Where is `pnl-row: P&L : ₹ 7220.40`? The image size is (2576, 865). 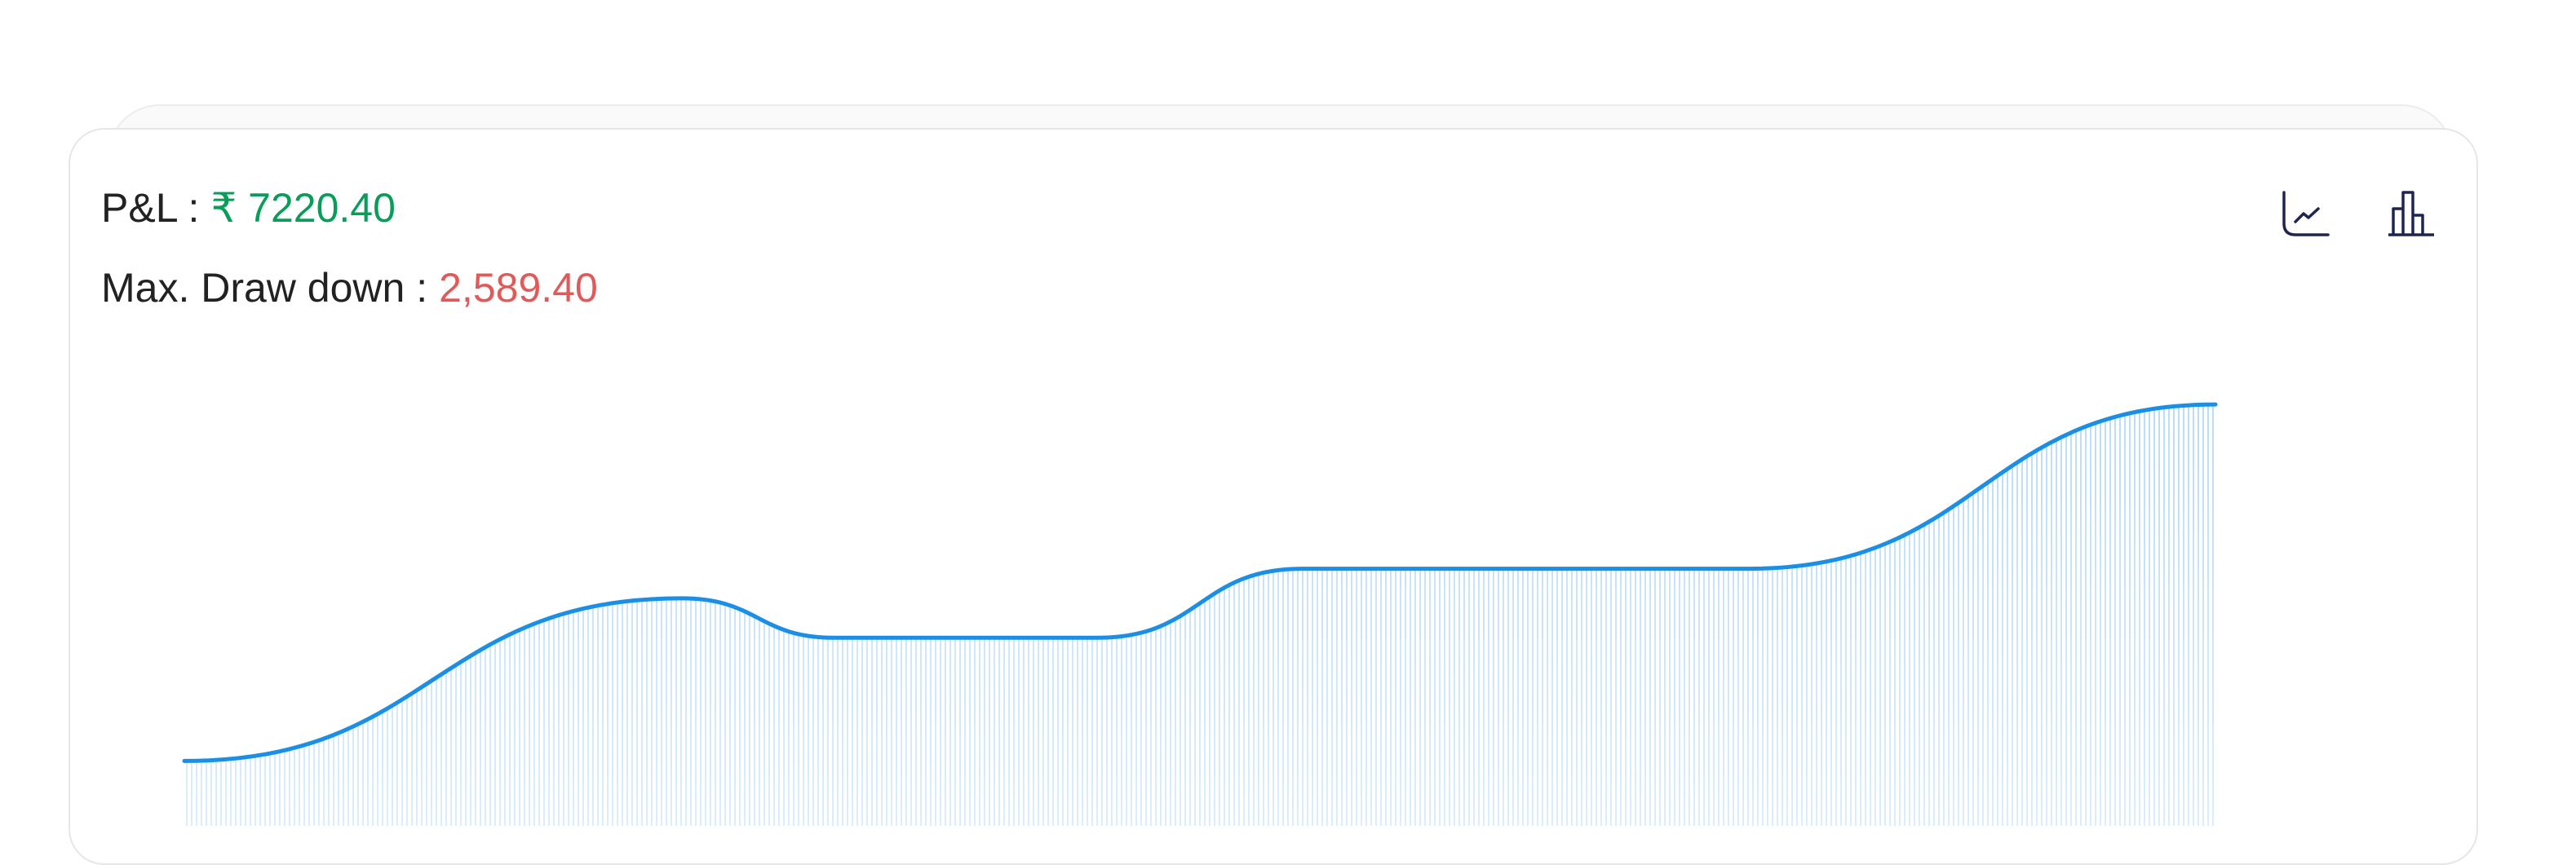 pnl-row: P&L : ₹ 7220.40 is located at coordinates (254, 208).